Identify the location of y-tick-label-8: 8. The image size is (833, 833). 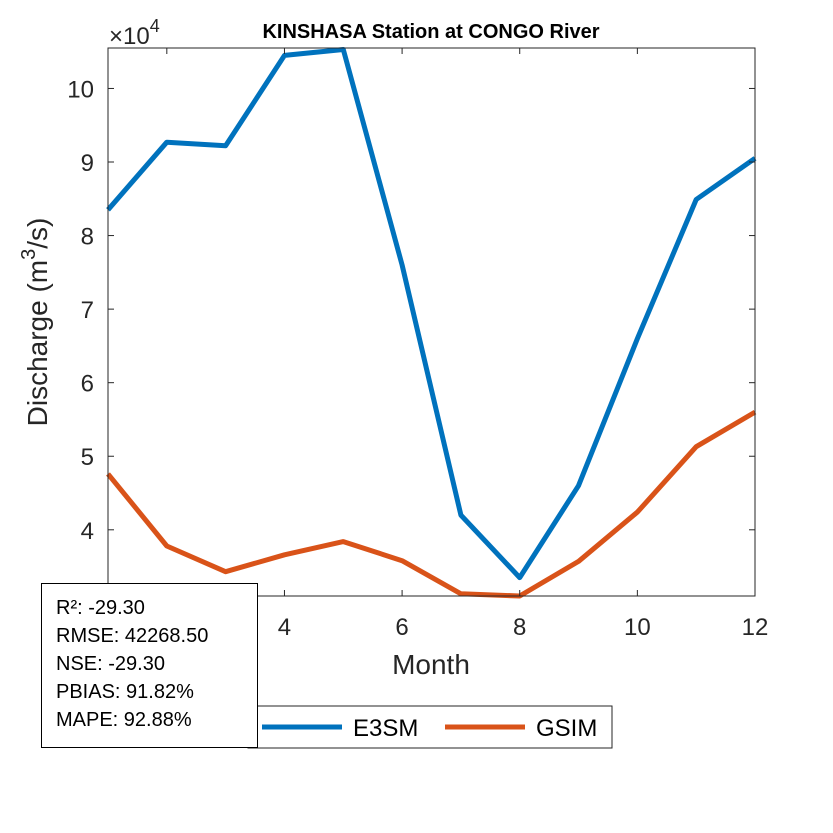
(87, 237).